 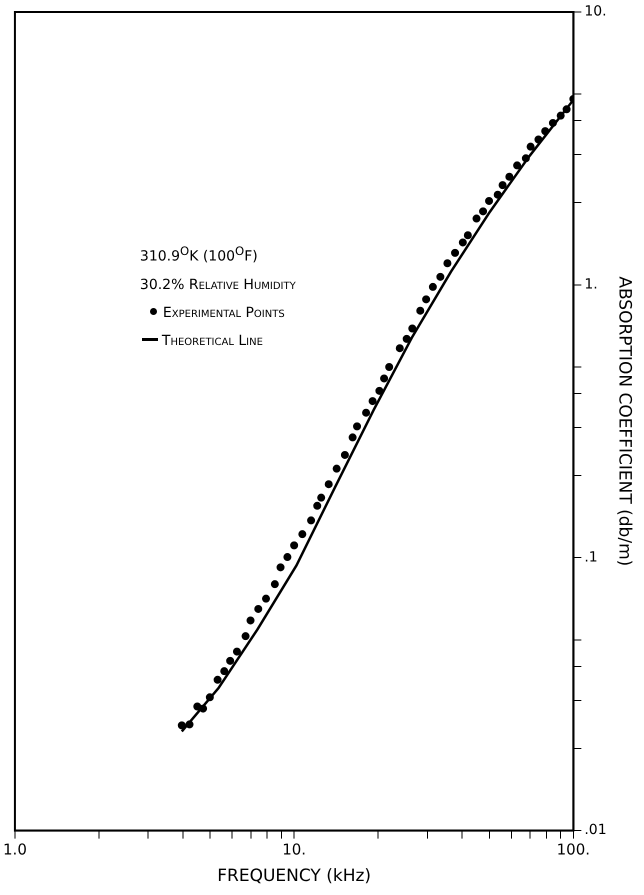 I want to click on x-tick-label: 1.0, so click(x=15, y=849).